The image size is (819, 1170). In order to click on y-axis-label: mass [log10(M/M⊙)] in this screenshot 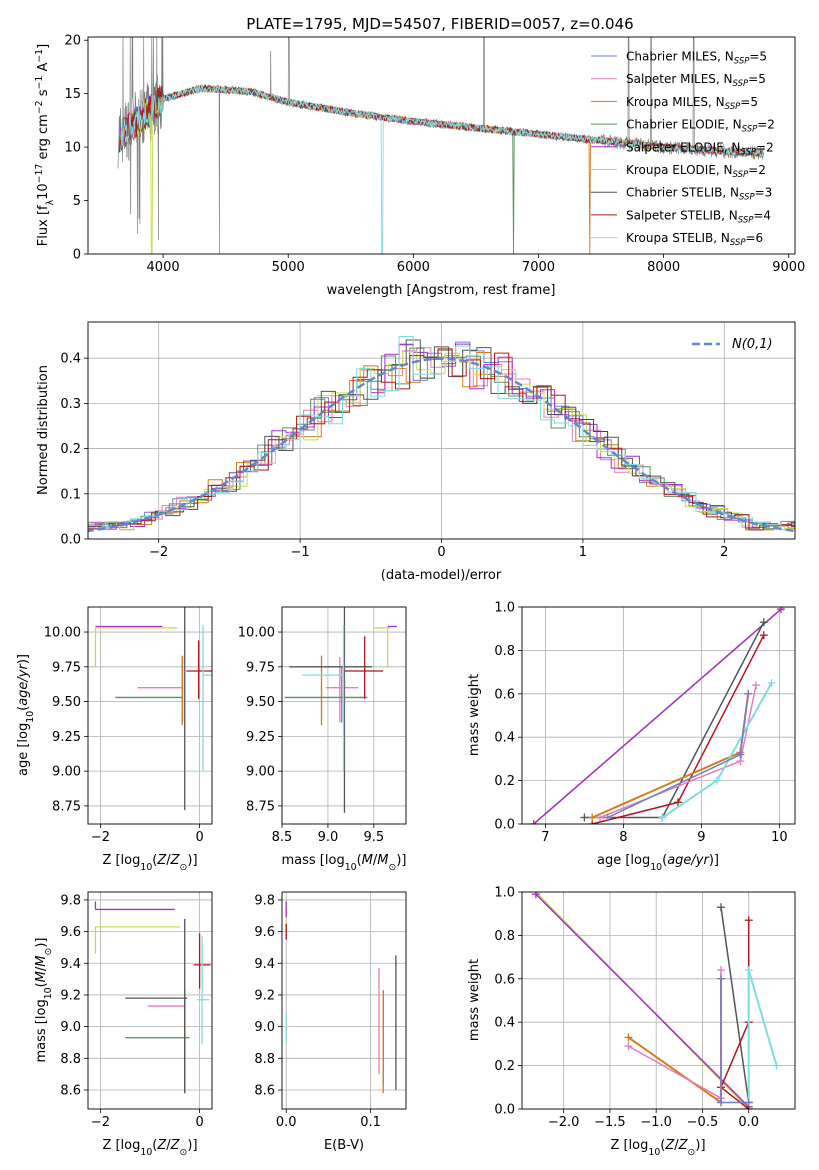, I will do `click(44, 1000)`.